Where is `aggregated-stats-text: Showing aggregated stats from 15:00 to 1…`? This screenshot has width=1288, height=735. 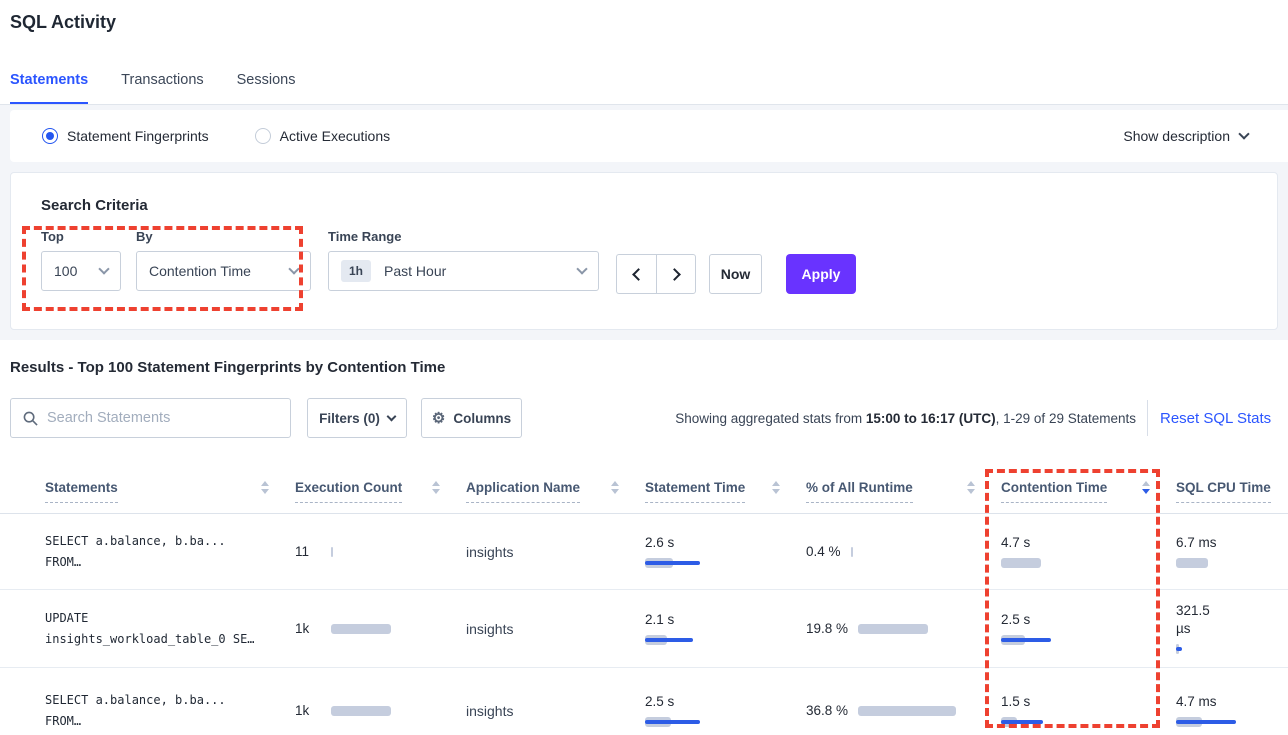 aggregated-stats-text: Showing aggregated stats from 15:00 to 1… is located at coordinates (905, 418).